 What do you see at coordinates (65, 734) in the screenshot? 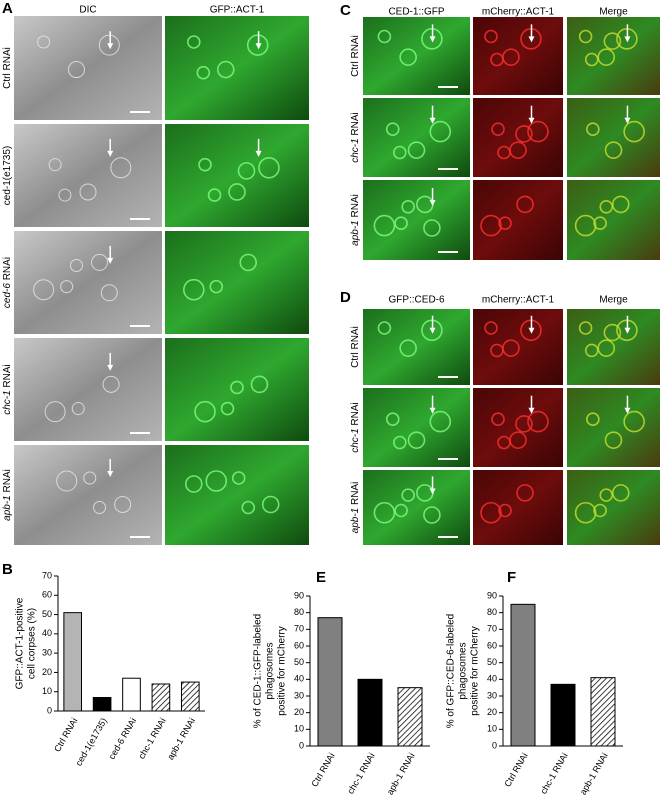
I see `x-tick-label: Ctrl RNAi` at bounding box center [65, 734].